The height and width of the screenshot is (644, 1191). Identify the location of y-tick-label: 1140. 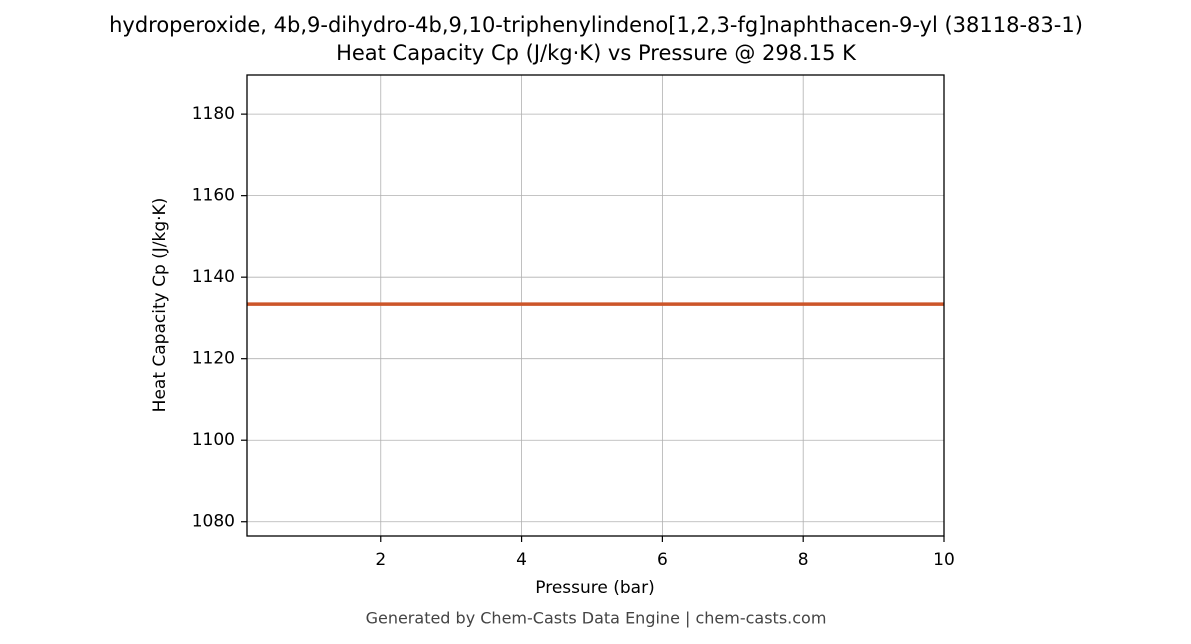
(213, 277).